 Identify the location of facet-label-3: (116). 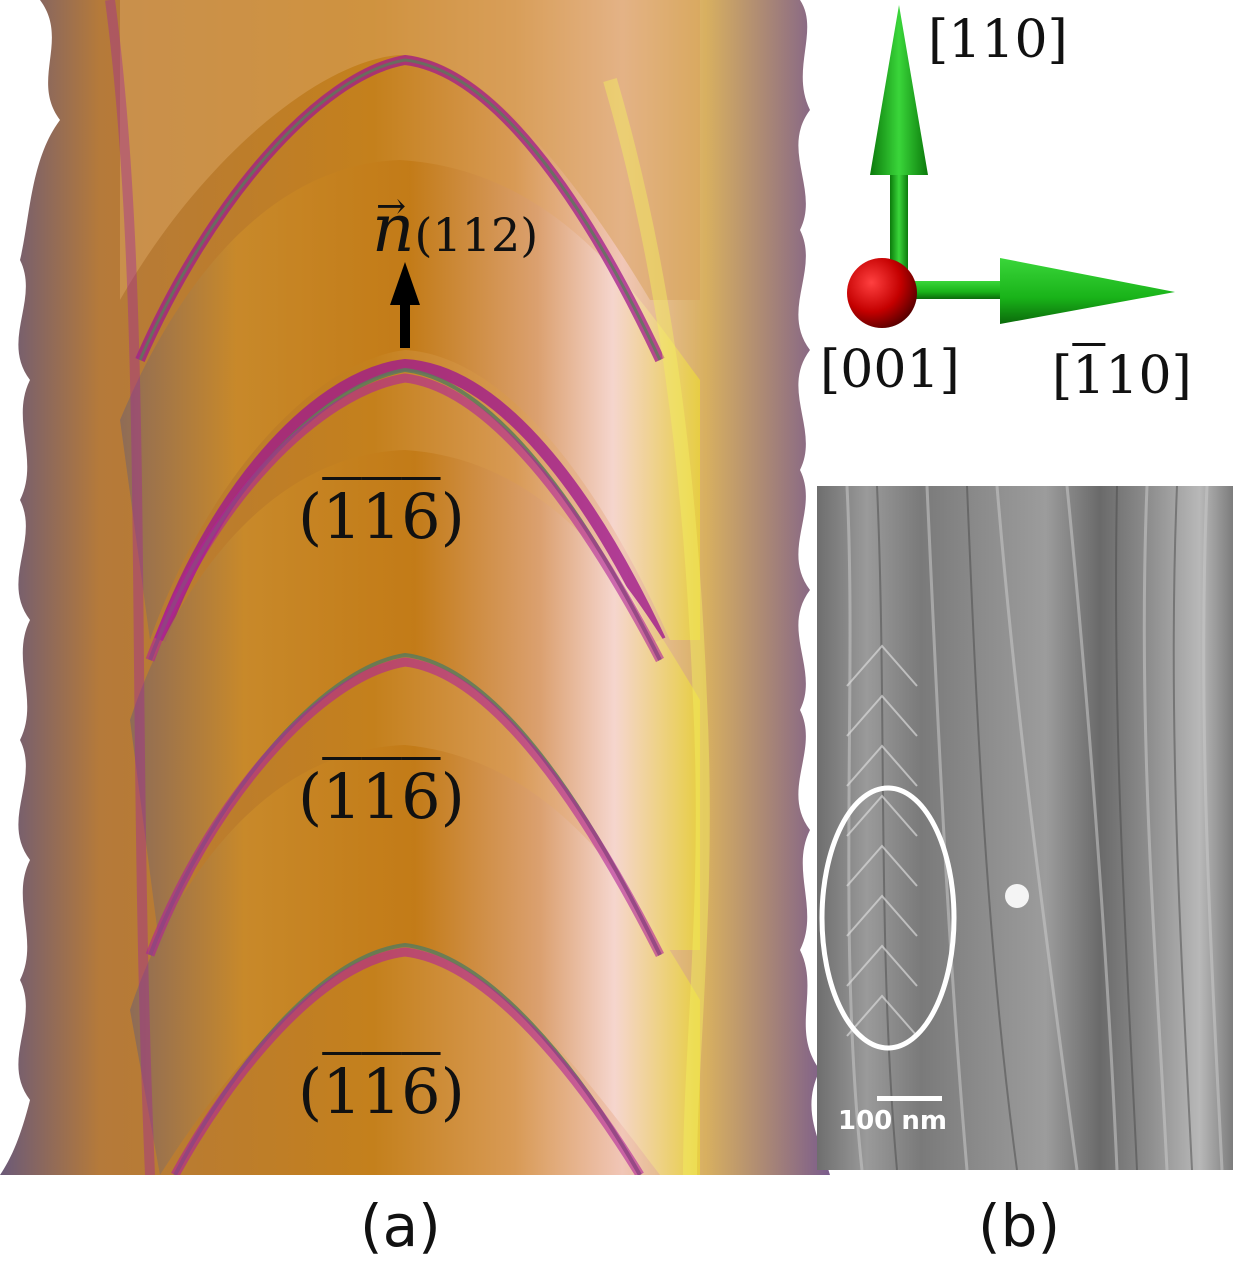
(381, 1091).